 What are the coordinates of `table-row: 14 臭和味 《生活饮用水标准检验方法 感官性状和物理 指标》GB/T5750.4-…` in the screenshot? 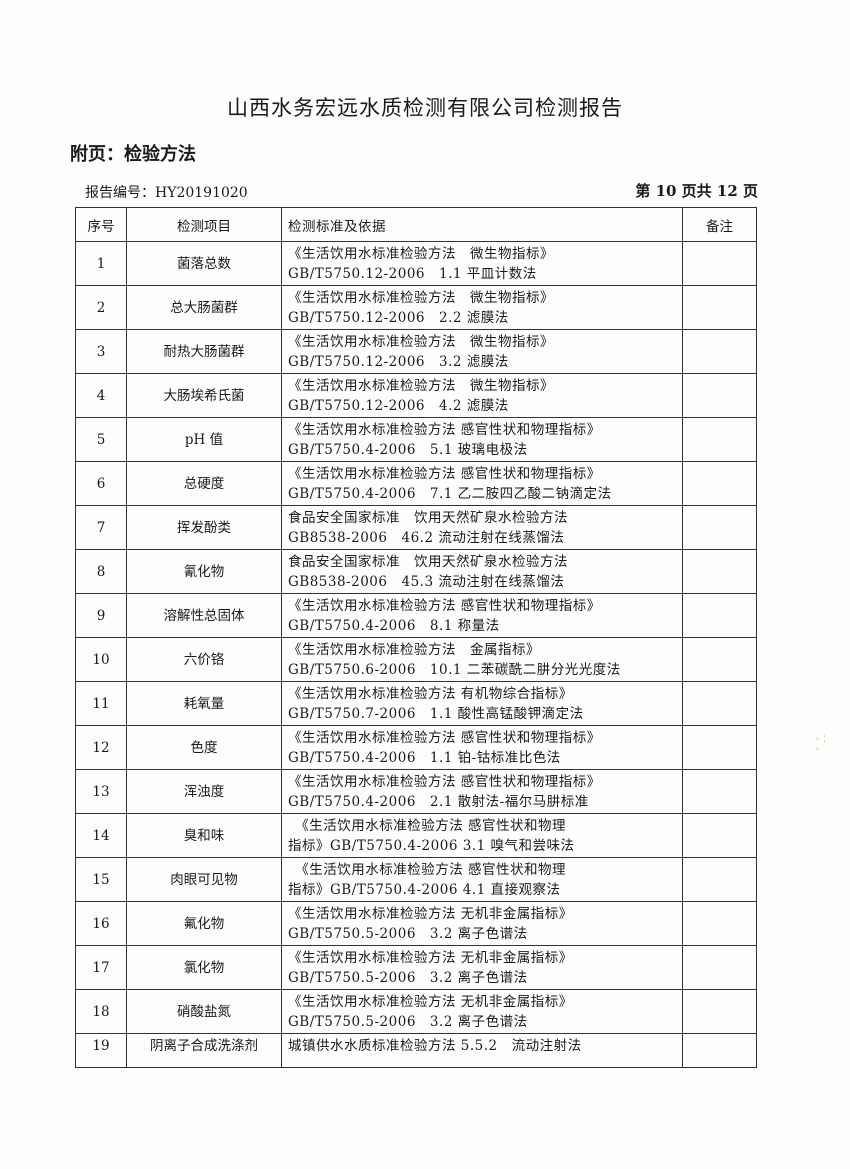 It's located at (416, 835).